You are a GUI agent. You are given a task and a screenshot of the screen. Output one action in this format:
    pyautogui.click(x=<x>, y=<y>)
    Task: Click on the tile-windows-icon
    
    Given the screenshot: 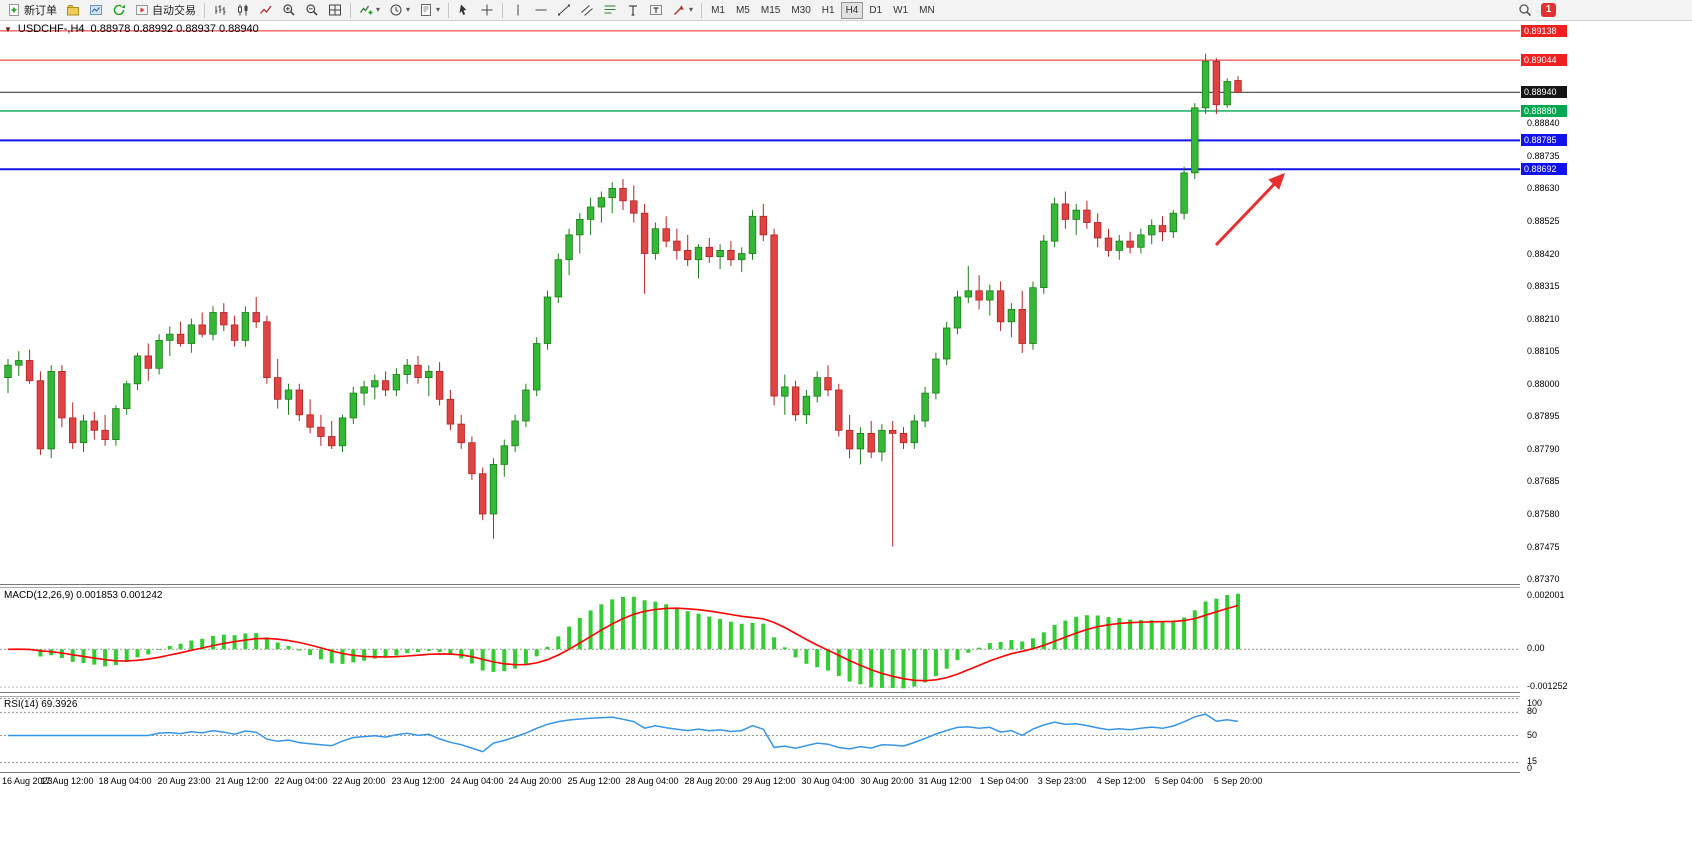 What is the action you would take?
    pyautogui.click(x=335, y=10)
    